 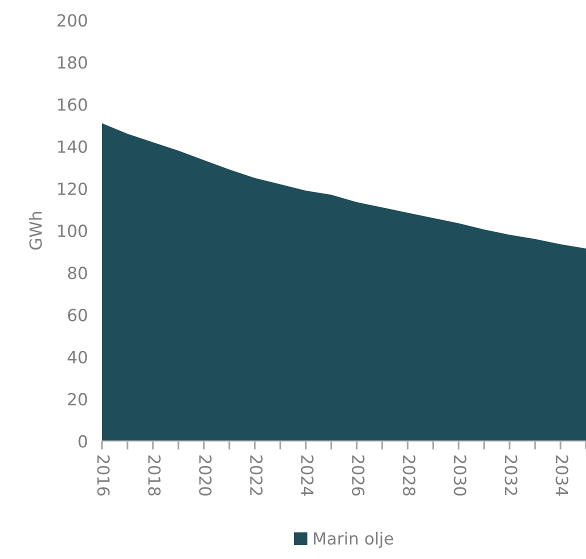 What do you see at coordinates (358, 475) in the screenshot?
I see `x-tick-label: 2026` at bounding box center [358, 475].